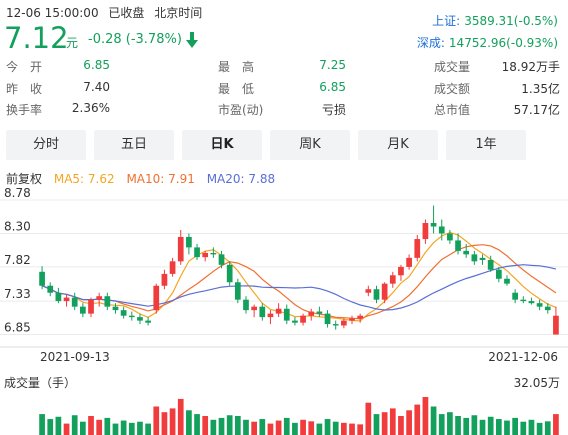 The image size is (568, 435). I want to click on tab-five-day: 五日, so click(134, 145).